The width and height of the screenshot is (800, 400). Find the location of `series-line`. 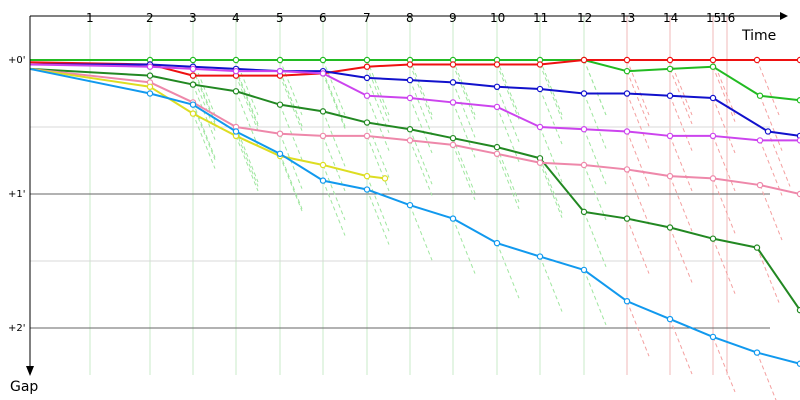

series-line is located at coordinates (207, 123).